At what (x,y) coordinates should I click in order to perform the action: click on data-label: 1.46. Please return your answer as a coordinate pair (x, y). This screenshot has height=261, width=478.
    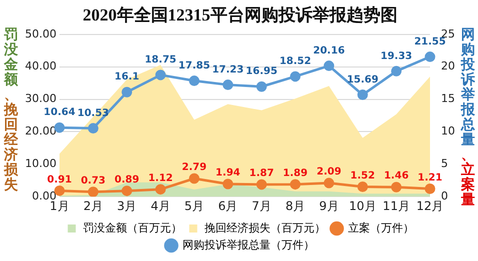
    Looking at the image, I should click on (396, 176).